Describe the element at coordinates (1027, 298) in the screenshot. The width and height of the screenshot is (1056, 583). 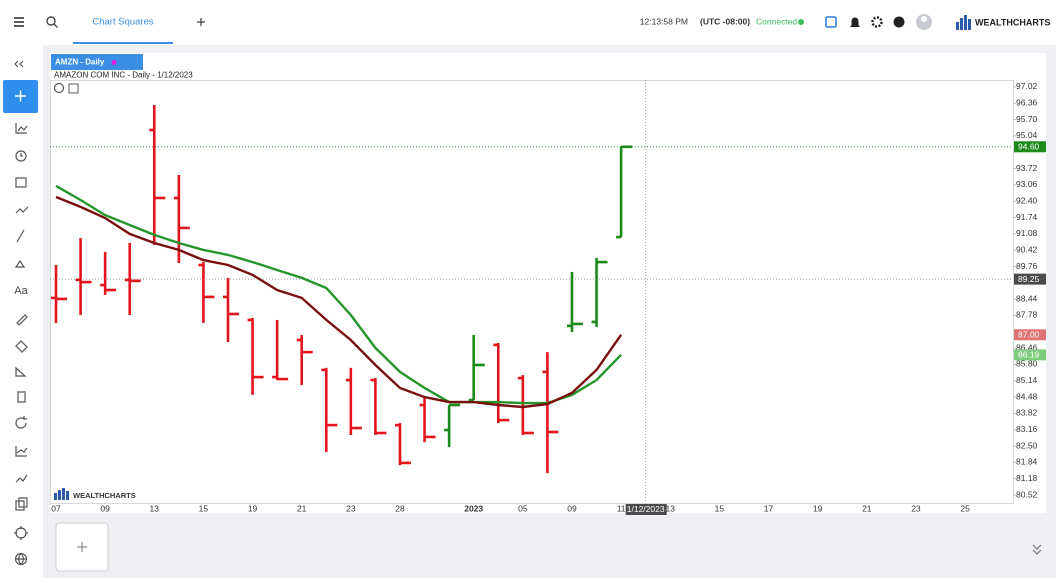
I see `y-tick-label: 88.44` at that location.